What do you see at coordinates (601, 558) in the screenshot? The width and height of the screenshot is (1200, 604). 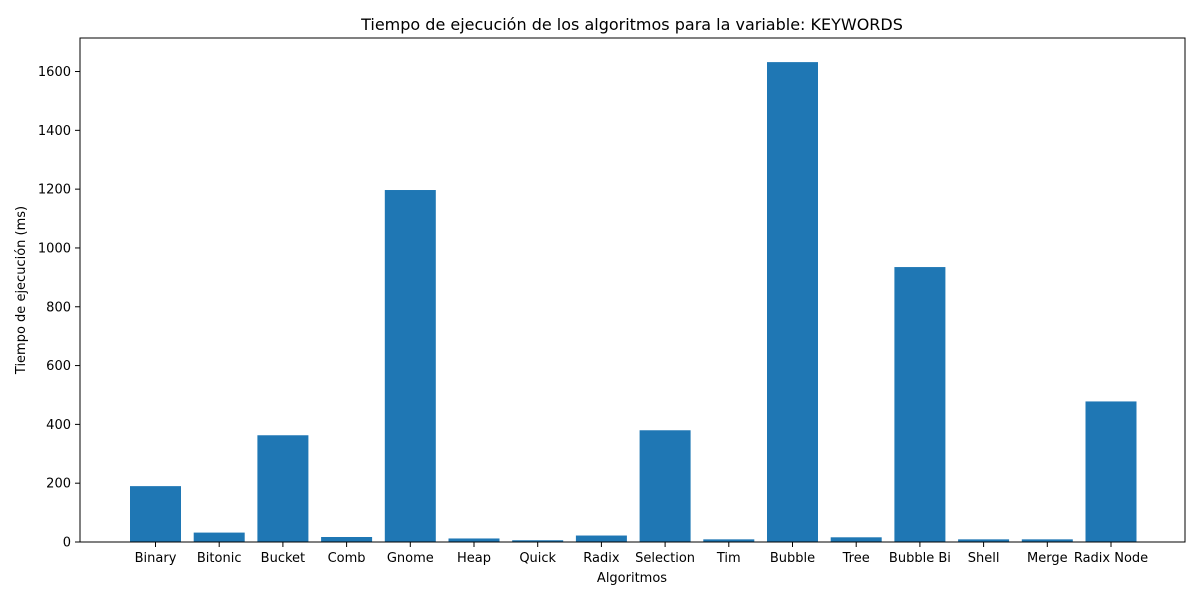 I see `x-tick-label: Radix` at bounding box center [601, 558].